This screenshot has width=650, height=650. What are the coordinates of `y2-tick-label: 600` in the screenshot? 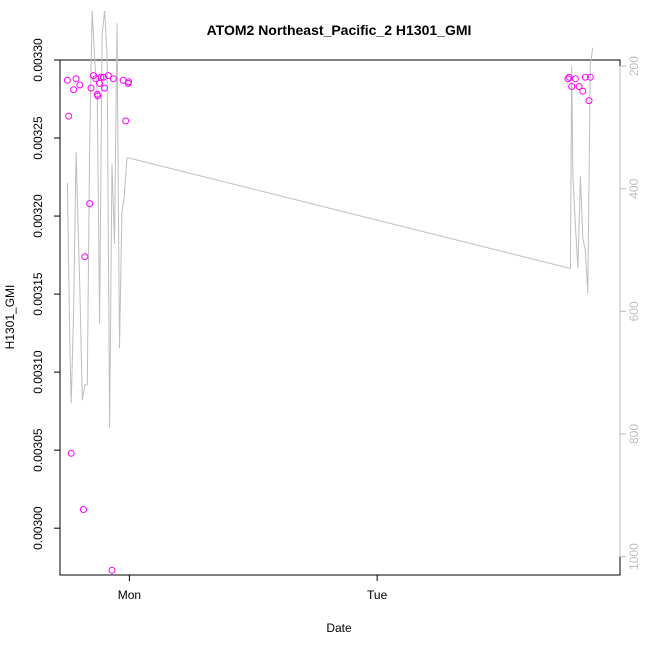 It's located at (634, 311).